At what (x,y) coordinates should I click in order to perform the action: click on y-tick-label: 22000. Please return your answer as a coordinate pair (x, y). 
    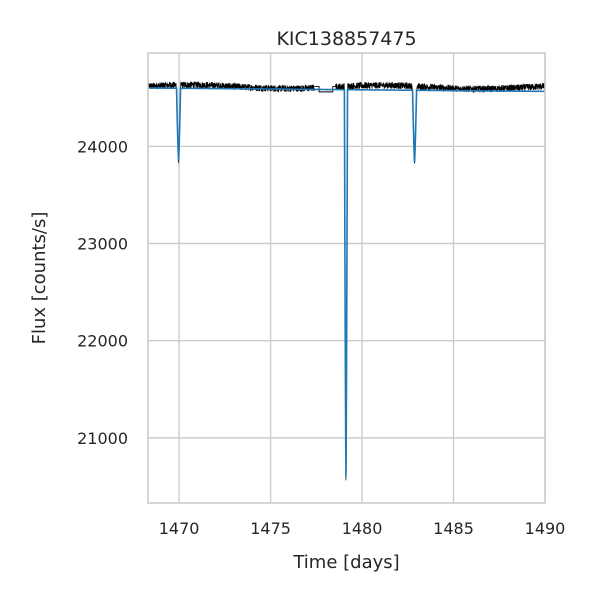
    Looking at the image, I should click on (102, 341).